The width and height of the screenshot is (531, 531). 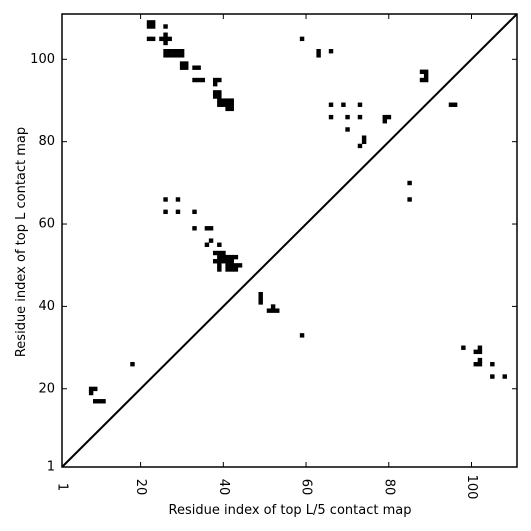 I want to click on x-axis-label: Residue index of top L/5 contact map, so click(x=290, y=510).